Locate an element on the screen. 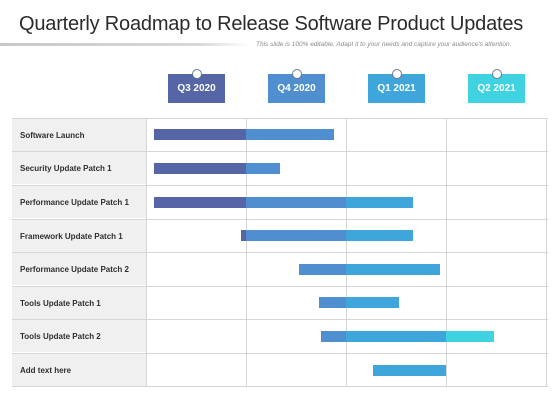  quarter-label: Q3 2020 is located at coordinates (196, 88).